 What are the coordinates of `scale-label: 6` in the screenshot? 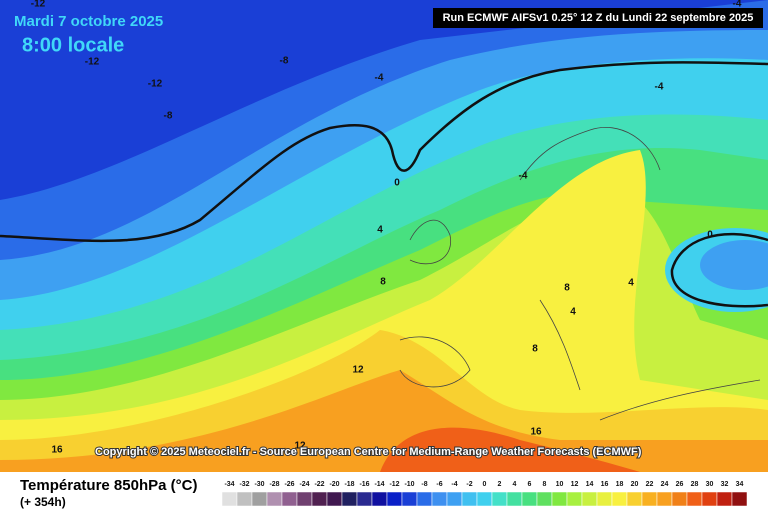 It's located at (530, 484).